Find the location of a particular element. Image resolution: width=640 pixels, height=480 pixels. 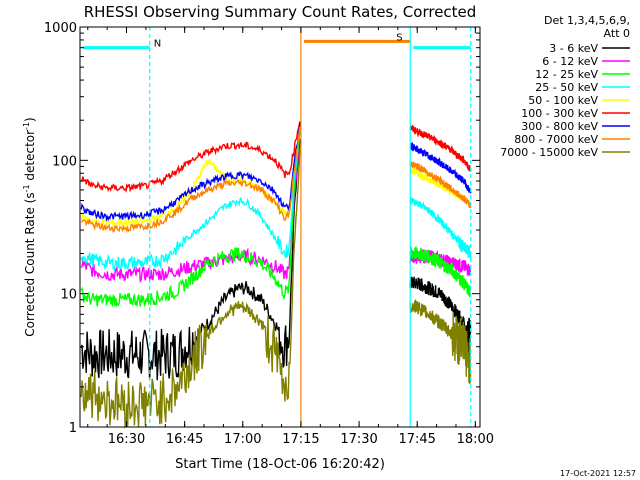

x-tick-label: 17:00 is located at coordinates (242, 439).